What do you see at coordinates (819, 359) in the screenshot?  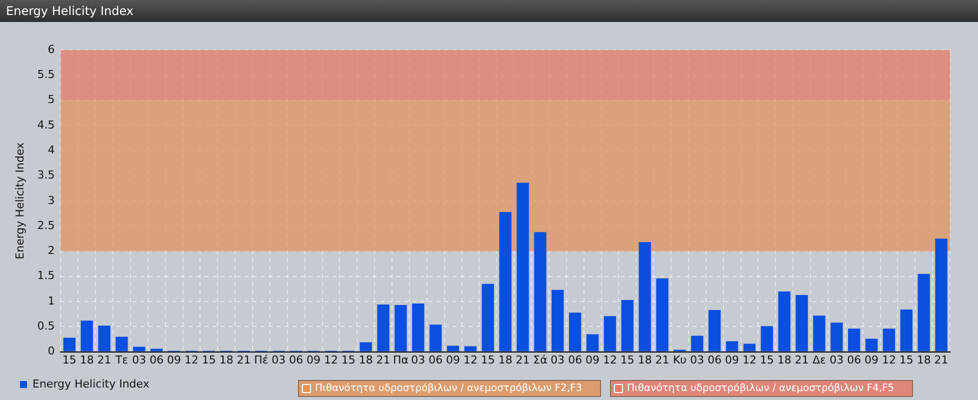 I see `x-tick-label: Δε` at bounding box center [819, 359].